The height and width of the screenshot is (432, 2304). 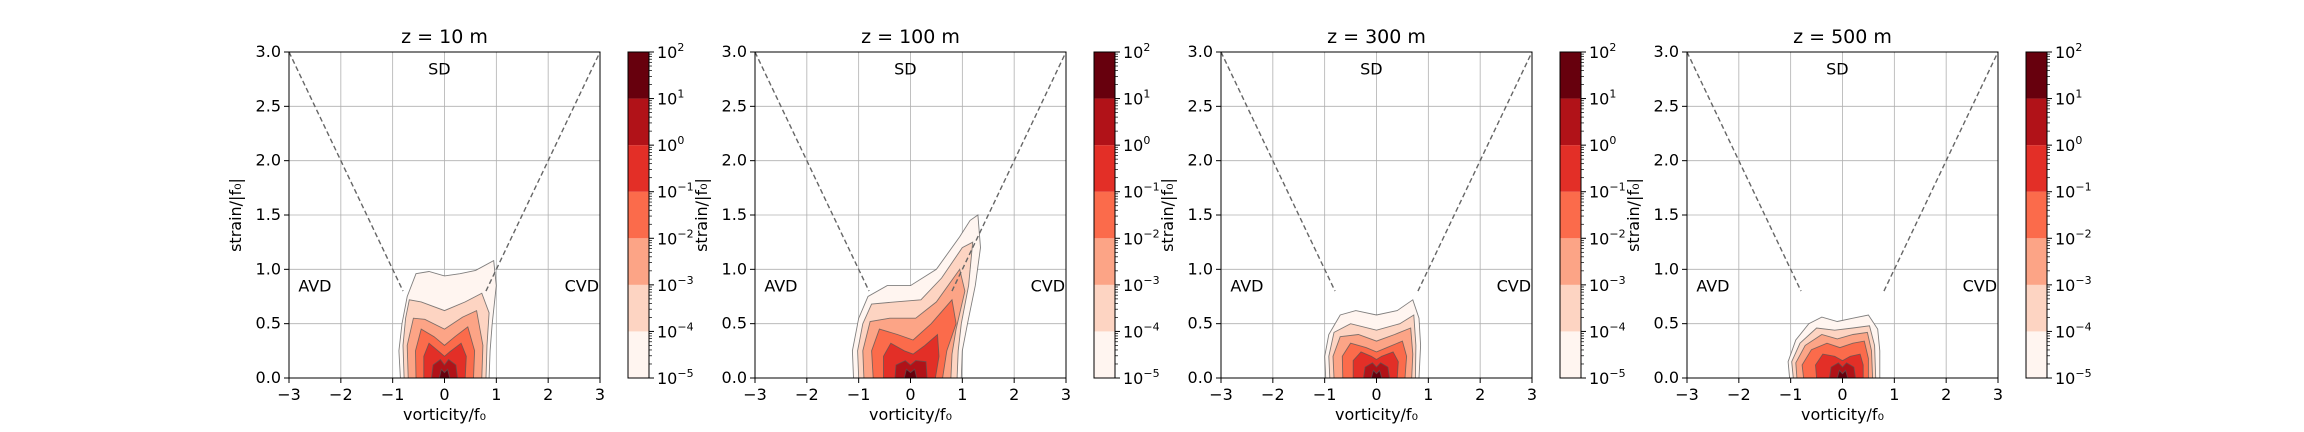 I want to click on colorbar-tick-label: 10⁻⁴, so click(x=1141, y=330).